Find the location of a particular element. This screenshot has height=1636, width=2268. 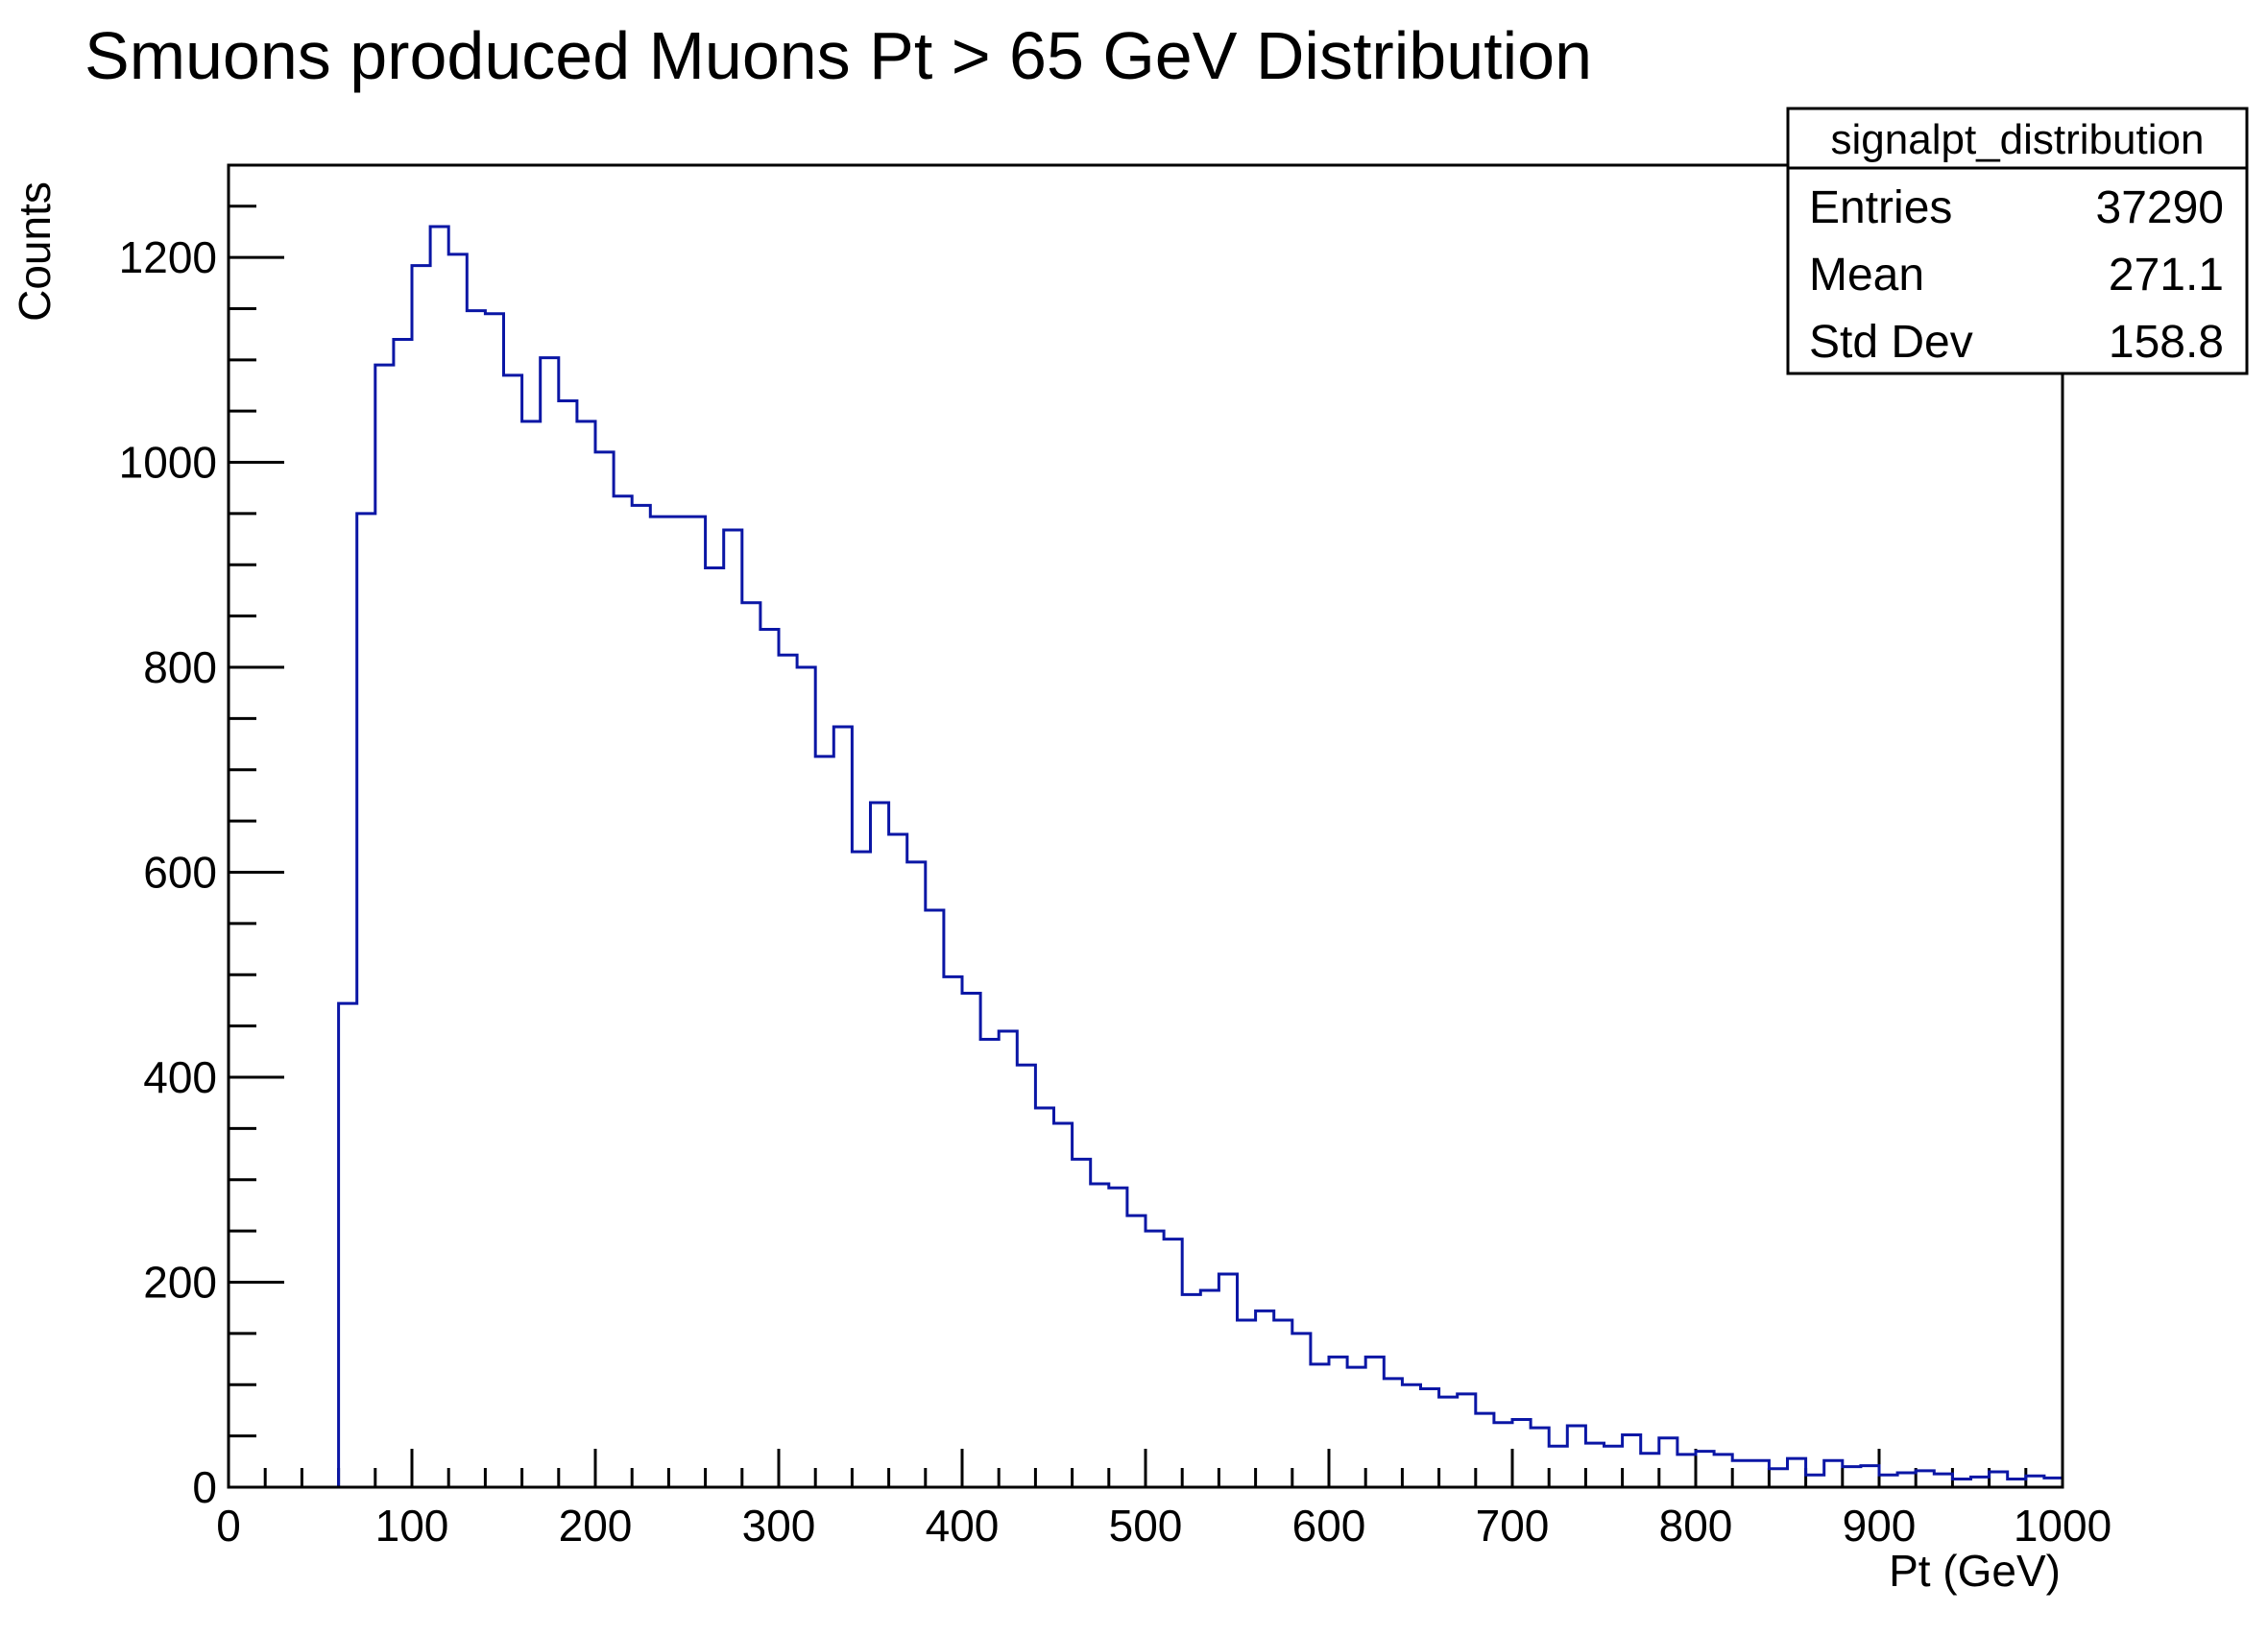

x-tick-label: 200 is located at coordinates (596, 1526).